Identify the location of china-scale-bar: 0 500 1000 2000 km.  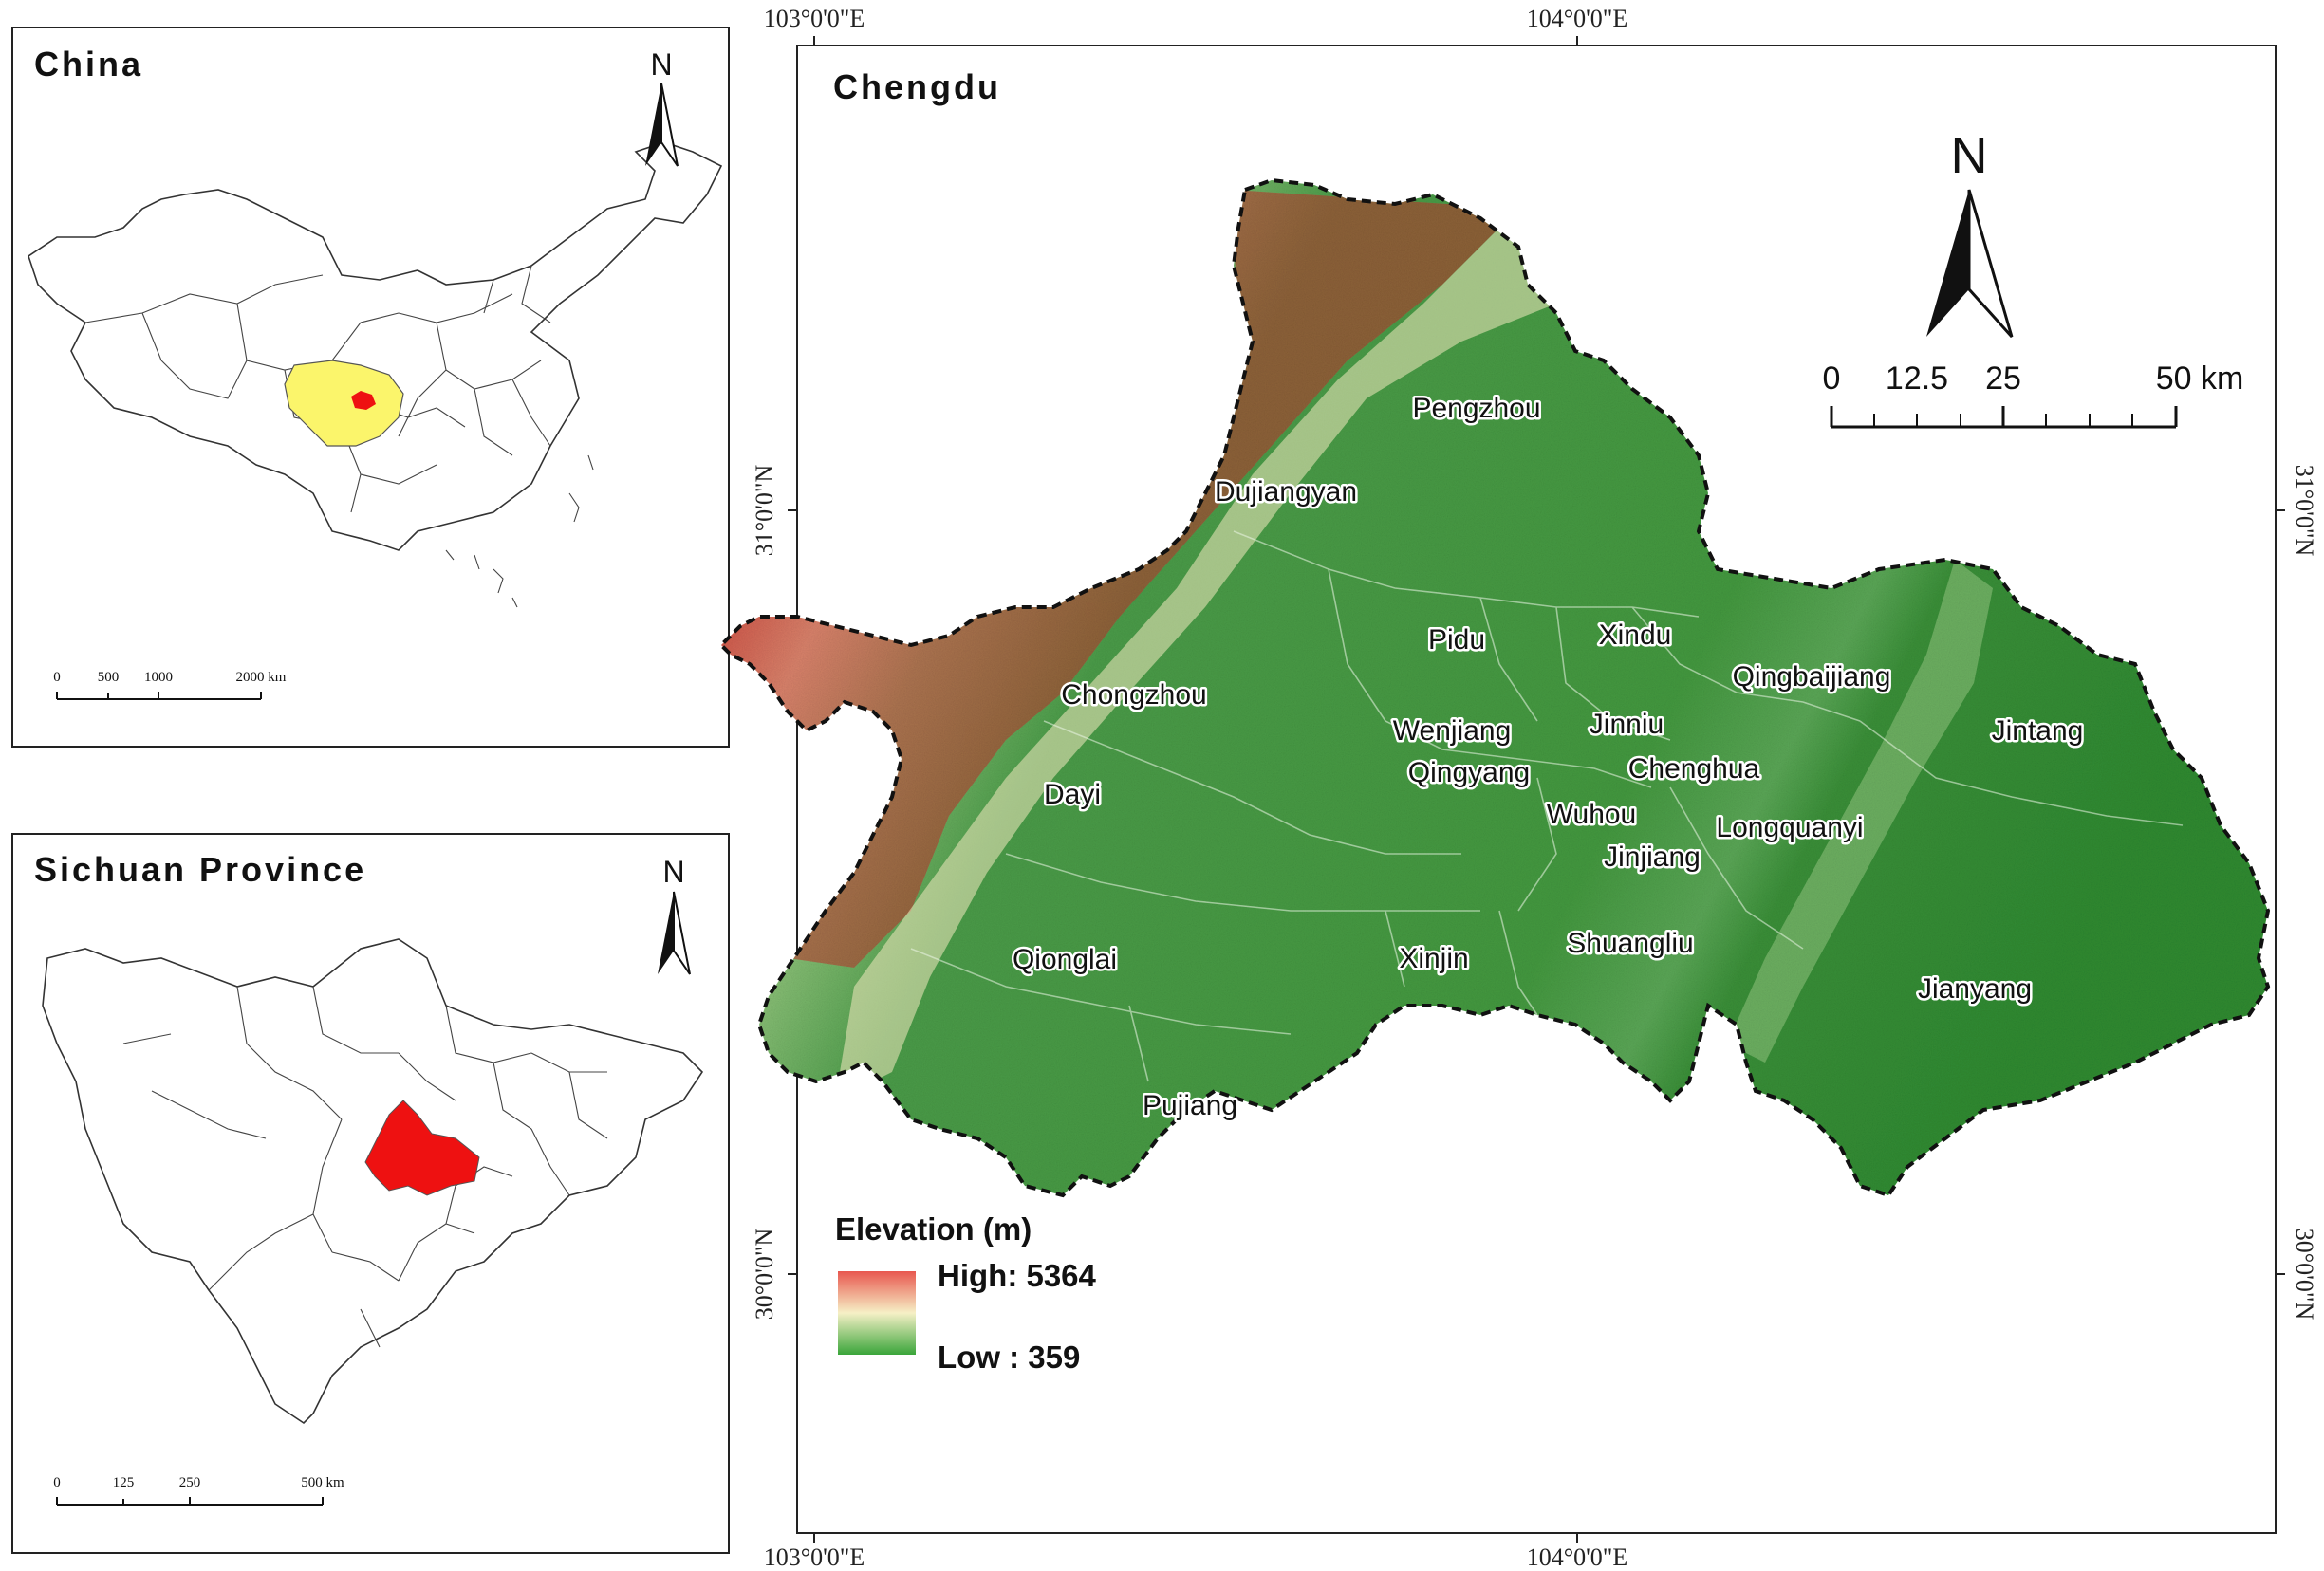
(170, 685).